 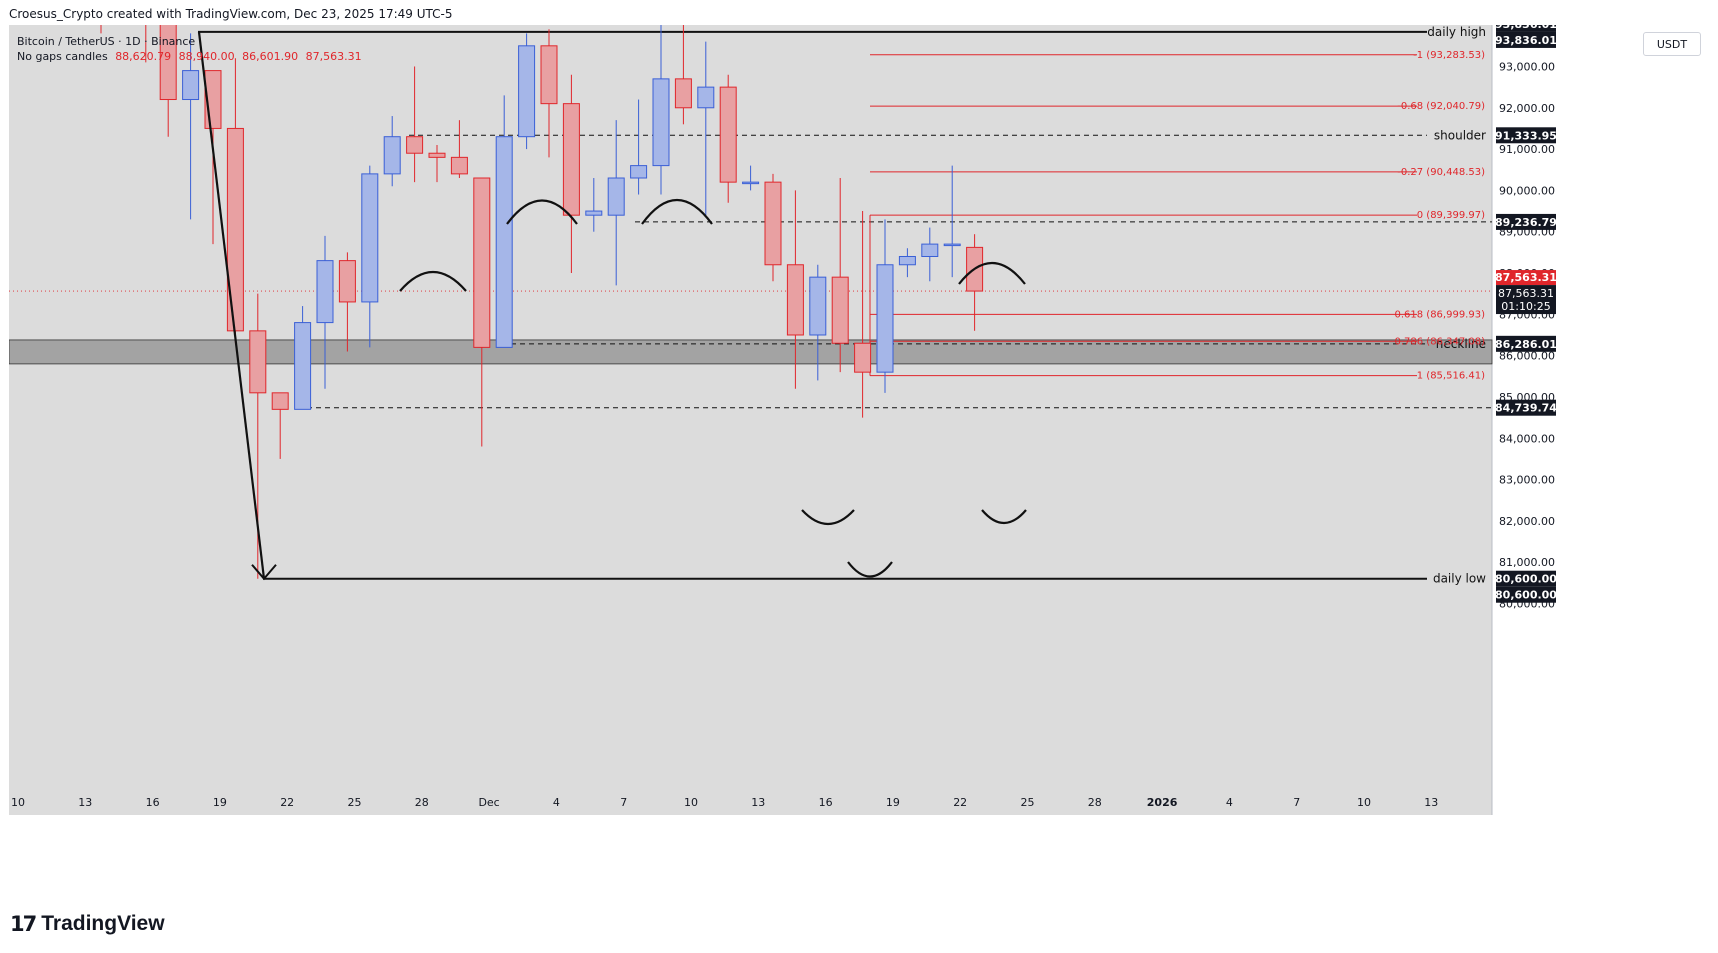 I want to click on trend-line, so click(x=231, y=305).